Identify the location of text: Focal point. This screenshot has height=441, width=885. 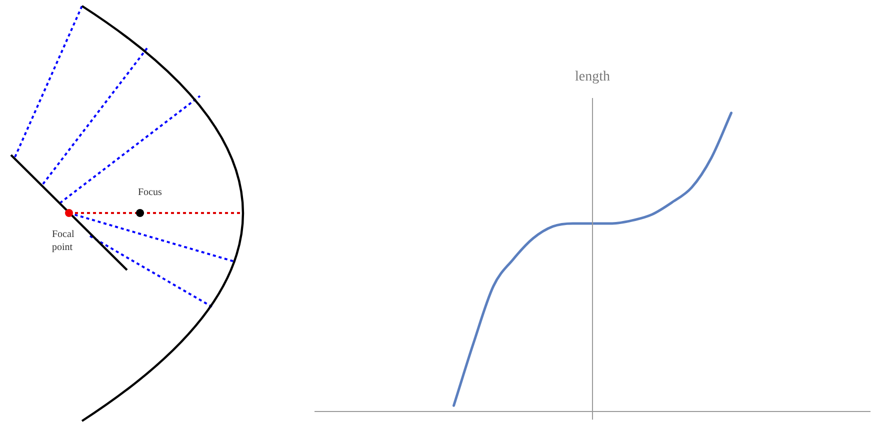
(64, 241).